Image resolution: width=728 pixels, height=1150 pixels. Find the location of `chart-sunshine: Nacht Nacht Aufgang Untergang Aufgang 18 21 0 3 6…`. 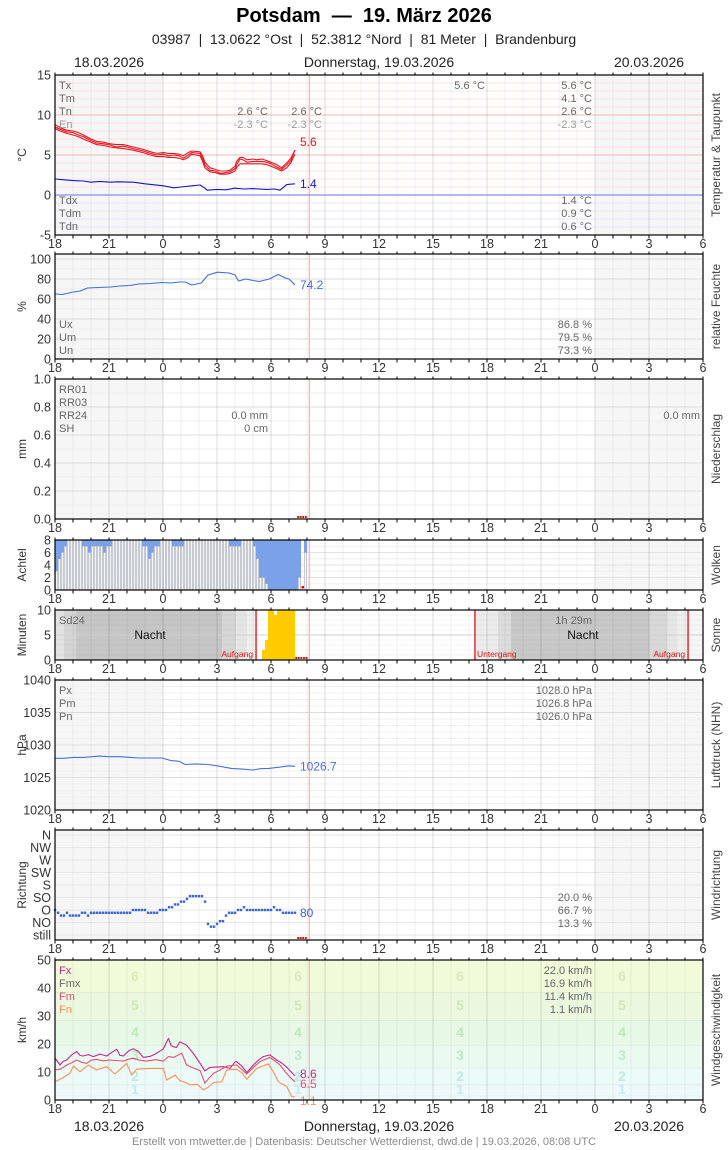

chart-sunshine: Nacht Nacht Aufgang Untergang Aufgang 18 21 0 3 6… is located at coordinates (369, 640).